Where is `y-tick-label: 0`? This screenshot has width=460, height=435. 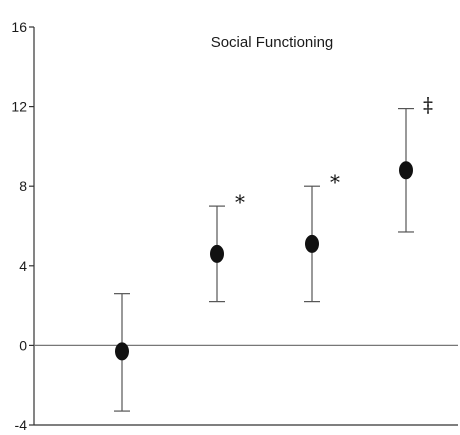 y-tick-label: 0 is located at coordinates (23, 345).